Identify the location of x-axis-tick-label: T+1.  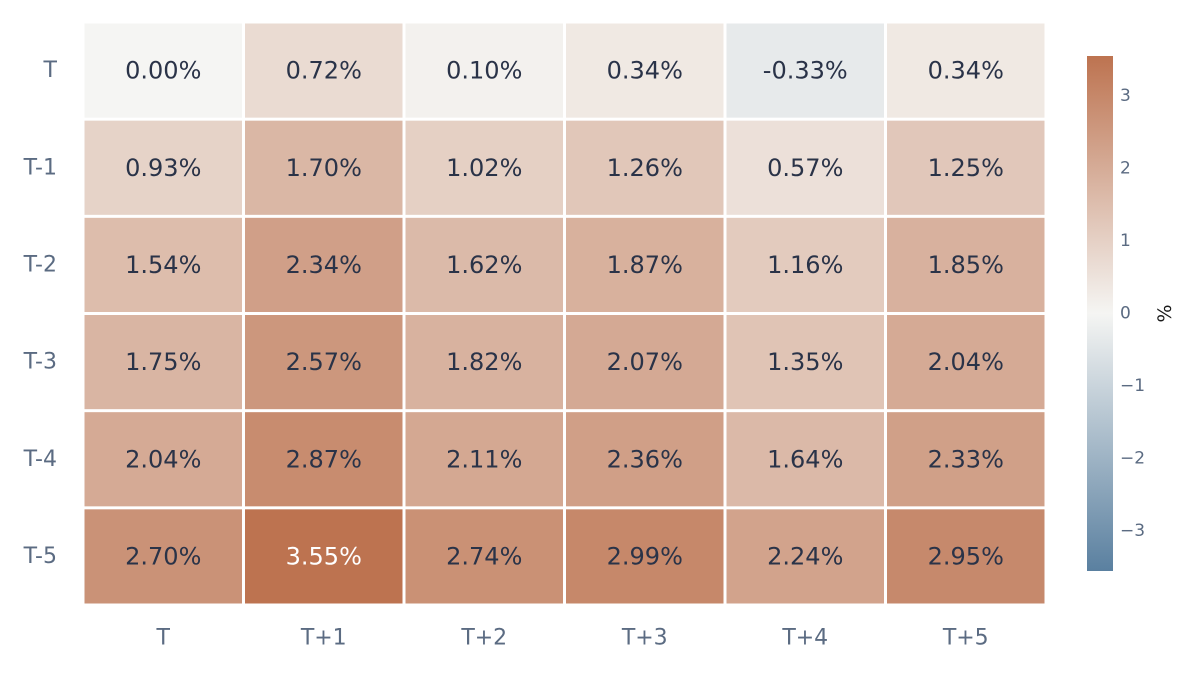
(323, 638).